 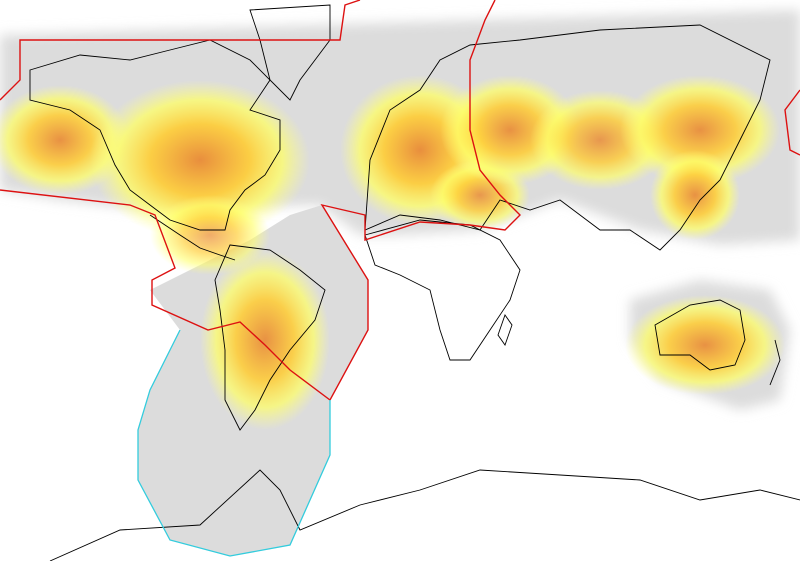 What do you see at coordinates (200, 160) in the screenshot?
I see `heat-spot-north-america` at bounding box center [200, 160].